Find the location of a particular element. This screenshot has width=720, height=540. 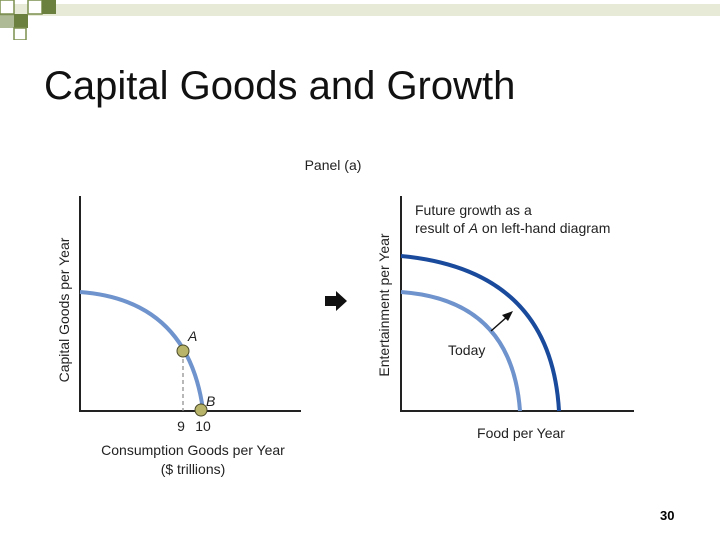

tick-label-9: 9 is located at coordinates (181, 426).